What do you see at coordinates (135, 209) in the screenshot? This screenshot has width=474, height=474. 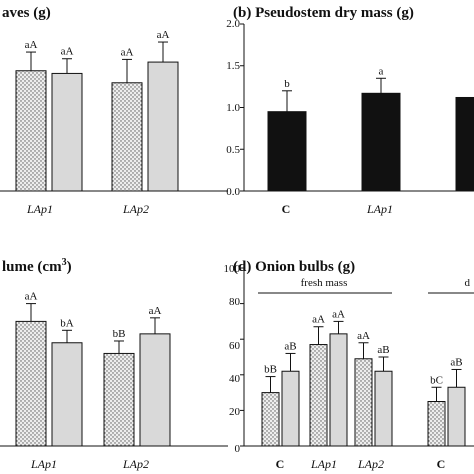 I see `a-cat-label: LAp2` at bounding box center [135, 209].